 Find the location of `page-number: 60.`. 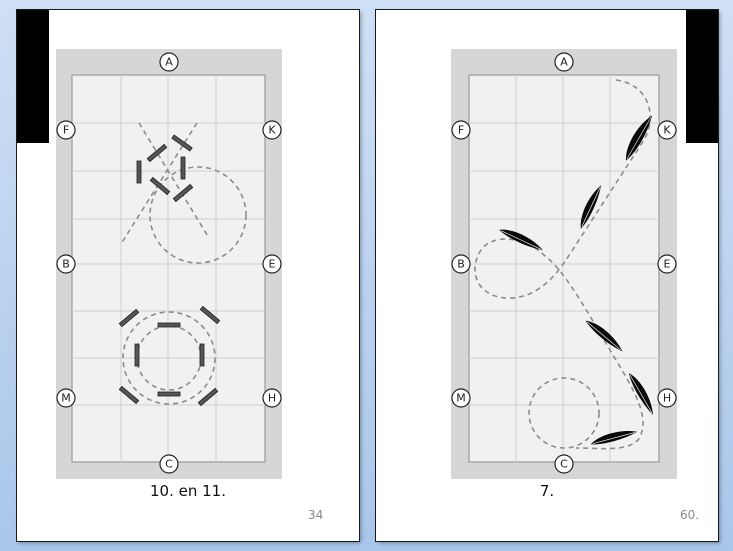

page-number: 60. is located at coordinates (690, 515).